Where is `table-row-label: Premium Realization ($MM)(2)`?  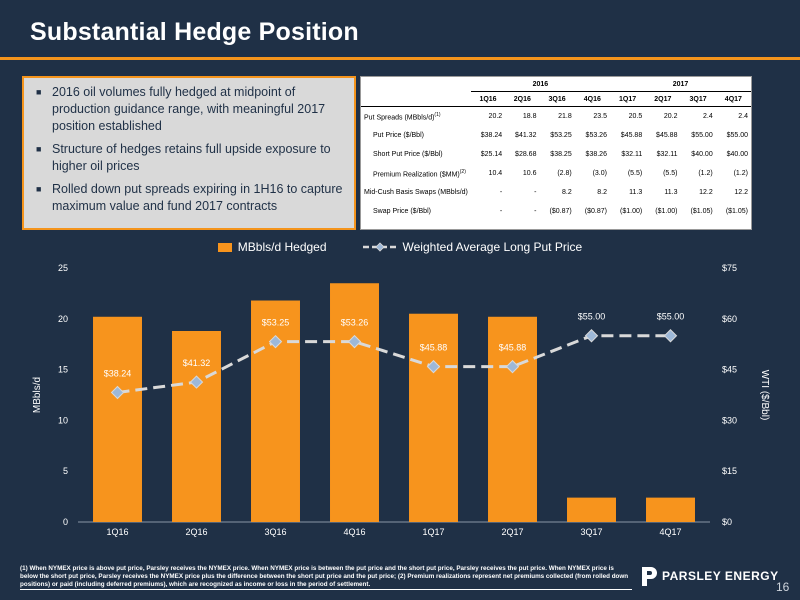 table-row-label: Premium Realization ($MM)(2) is located at coordinates (419, 173).